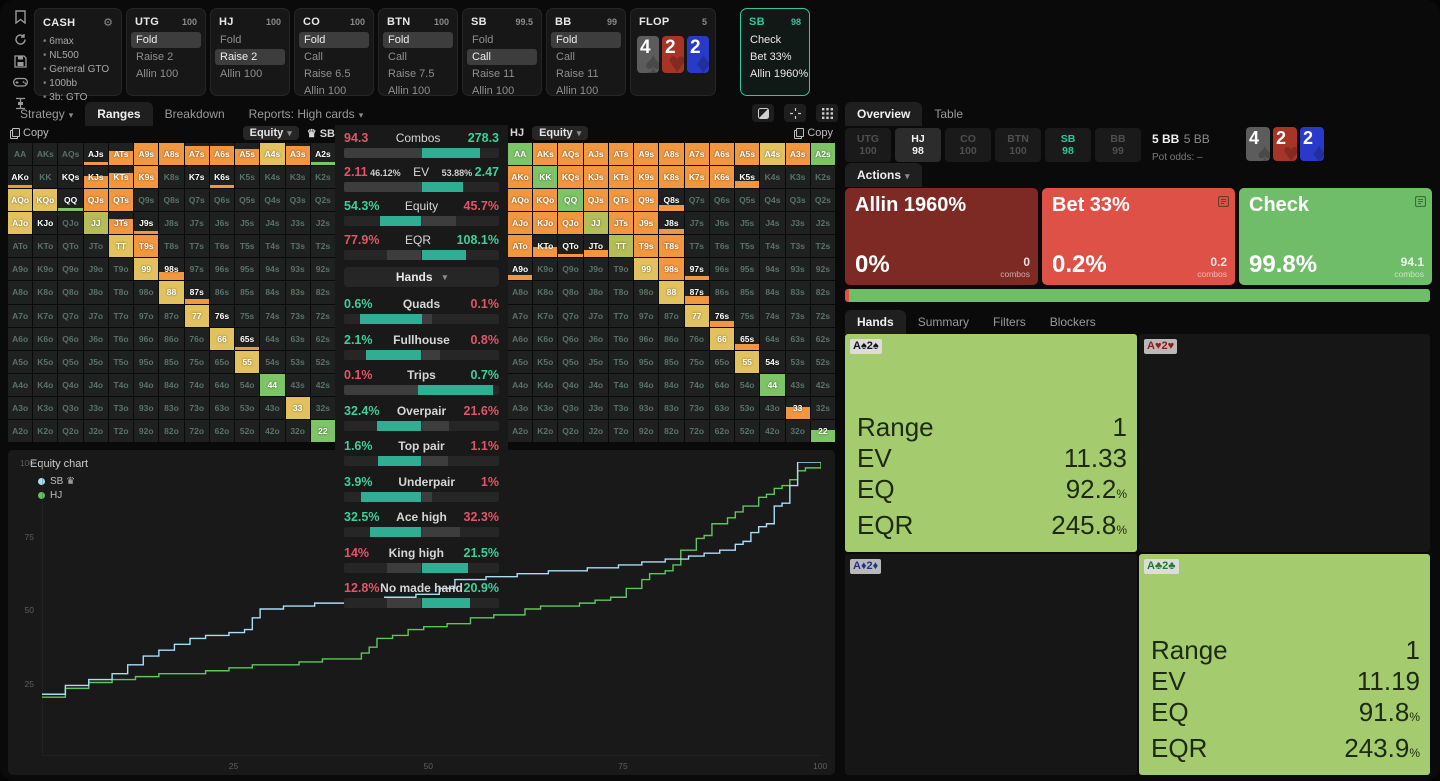  What do you see at coordinates (797, 269) in the screenshot?
I see `hand-cell: 93s` at bounding box center [797, 269].